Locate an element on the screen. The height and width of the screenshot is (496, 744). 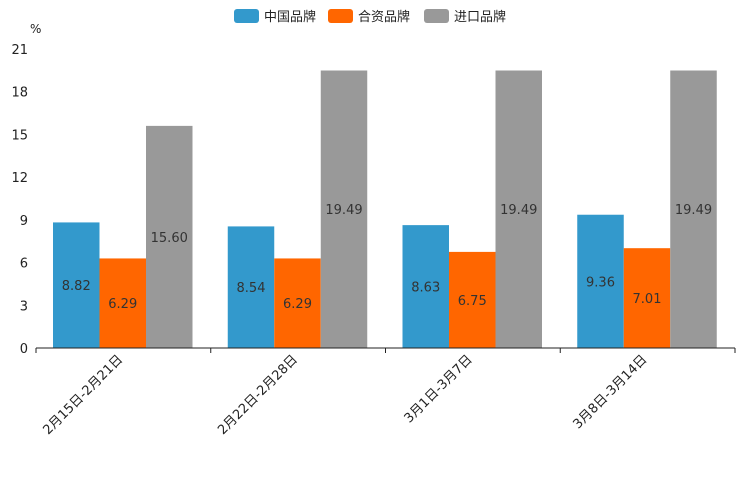
x-tick-label: 3月8日-3月14日 is located at coordinates (611, 392).